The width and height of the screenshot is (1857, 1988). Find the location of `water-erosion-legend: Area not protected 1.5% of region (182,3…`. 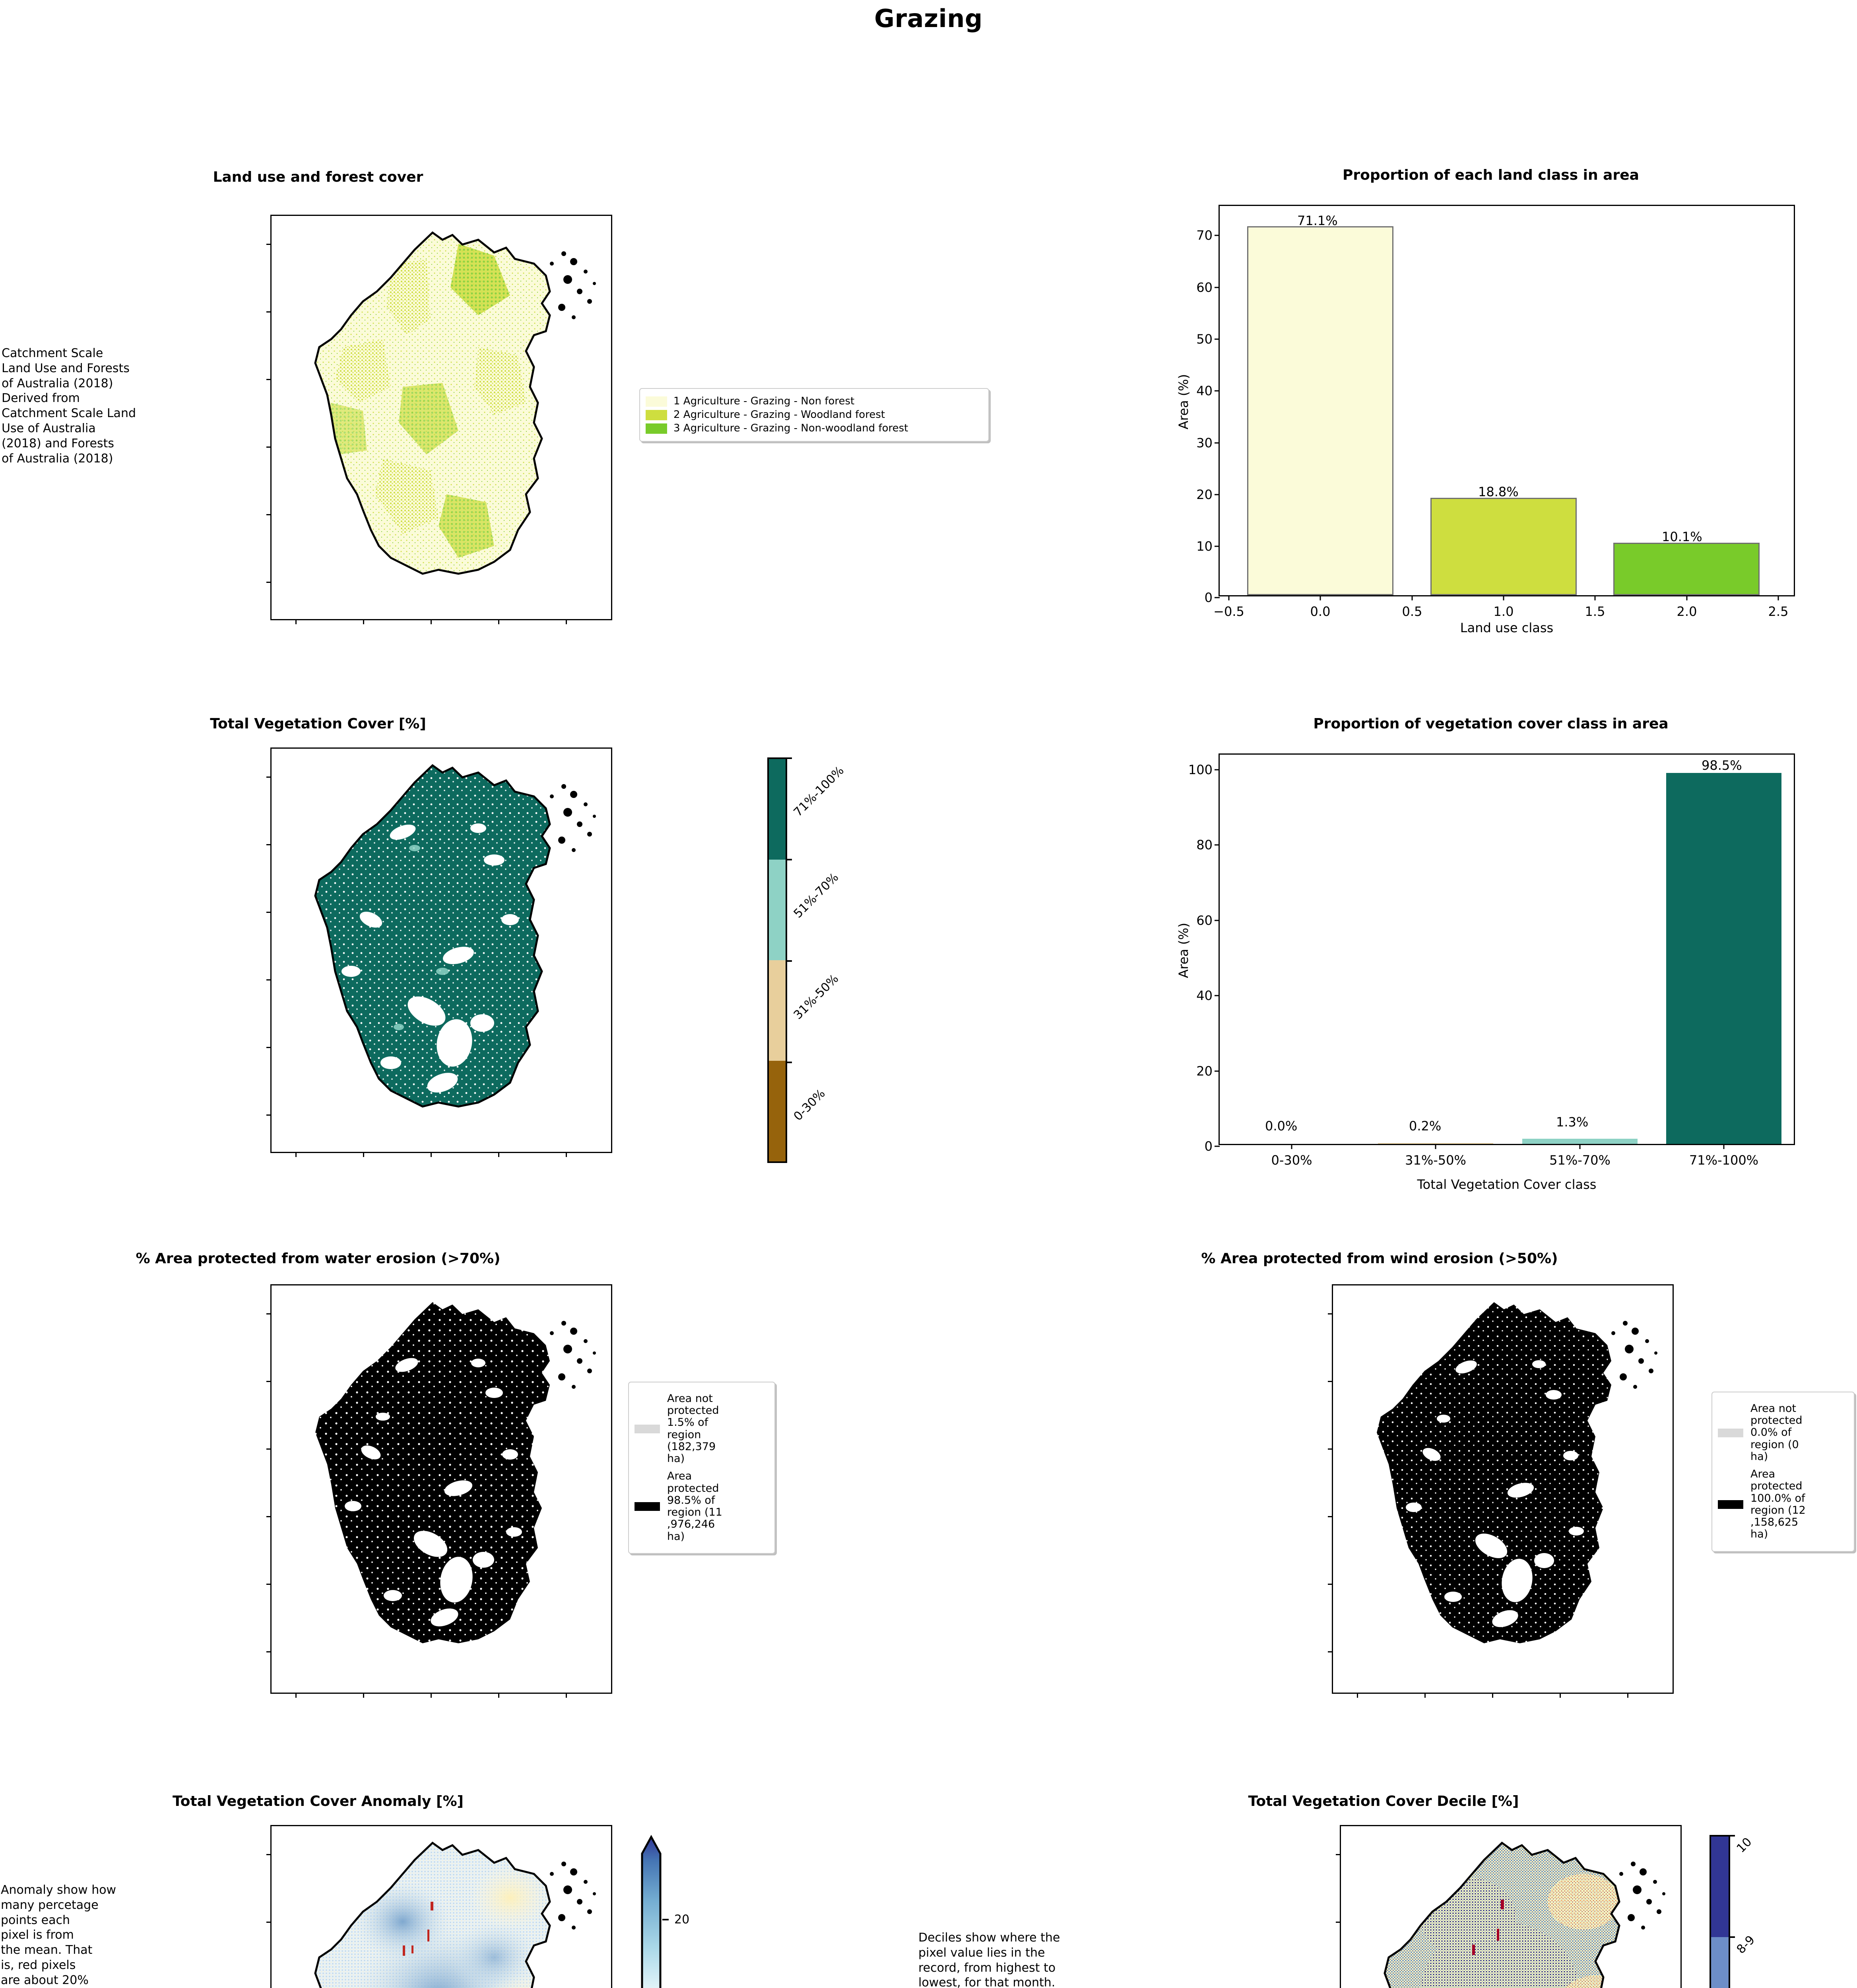

water-erosion-legend: Area not protected 1.5% of region (182,3… is located at coordinates (701, 1468).